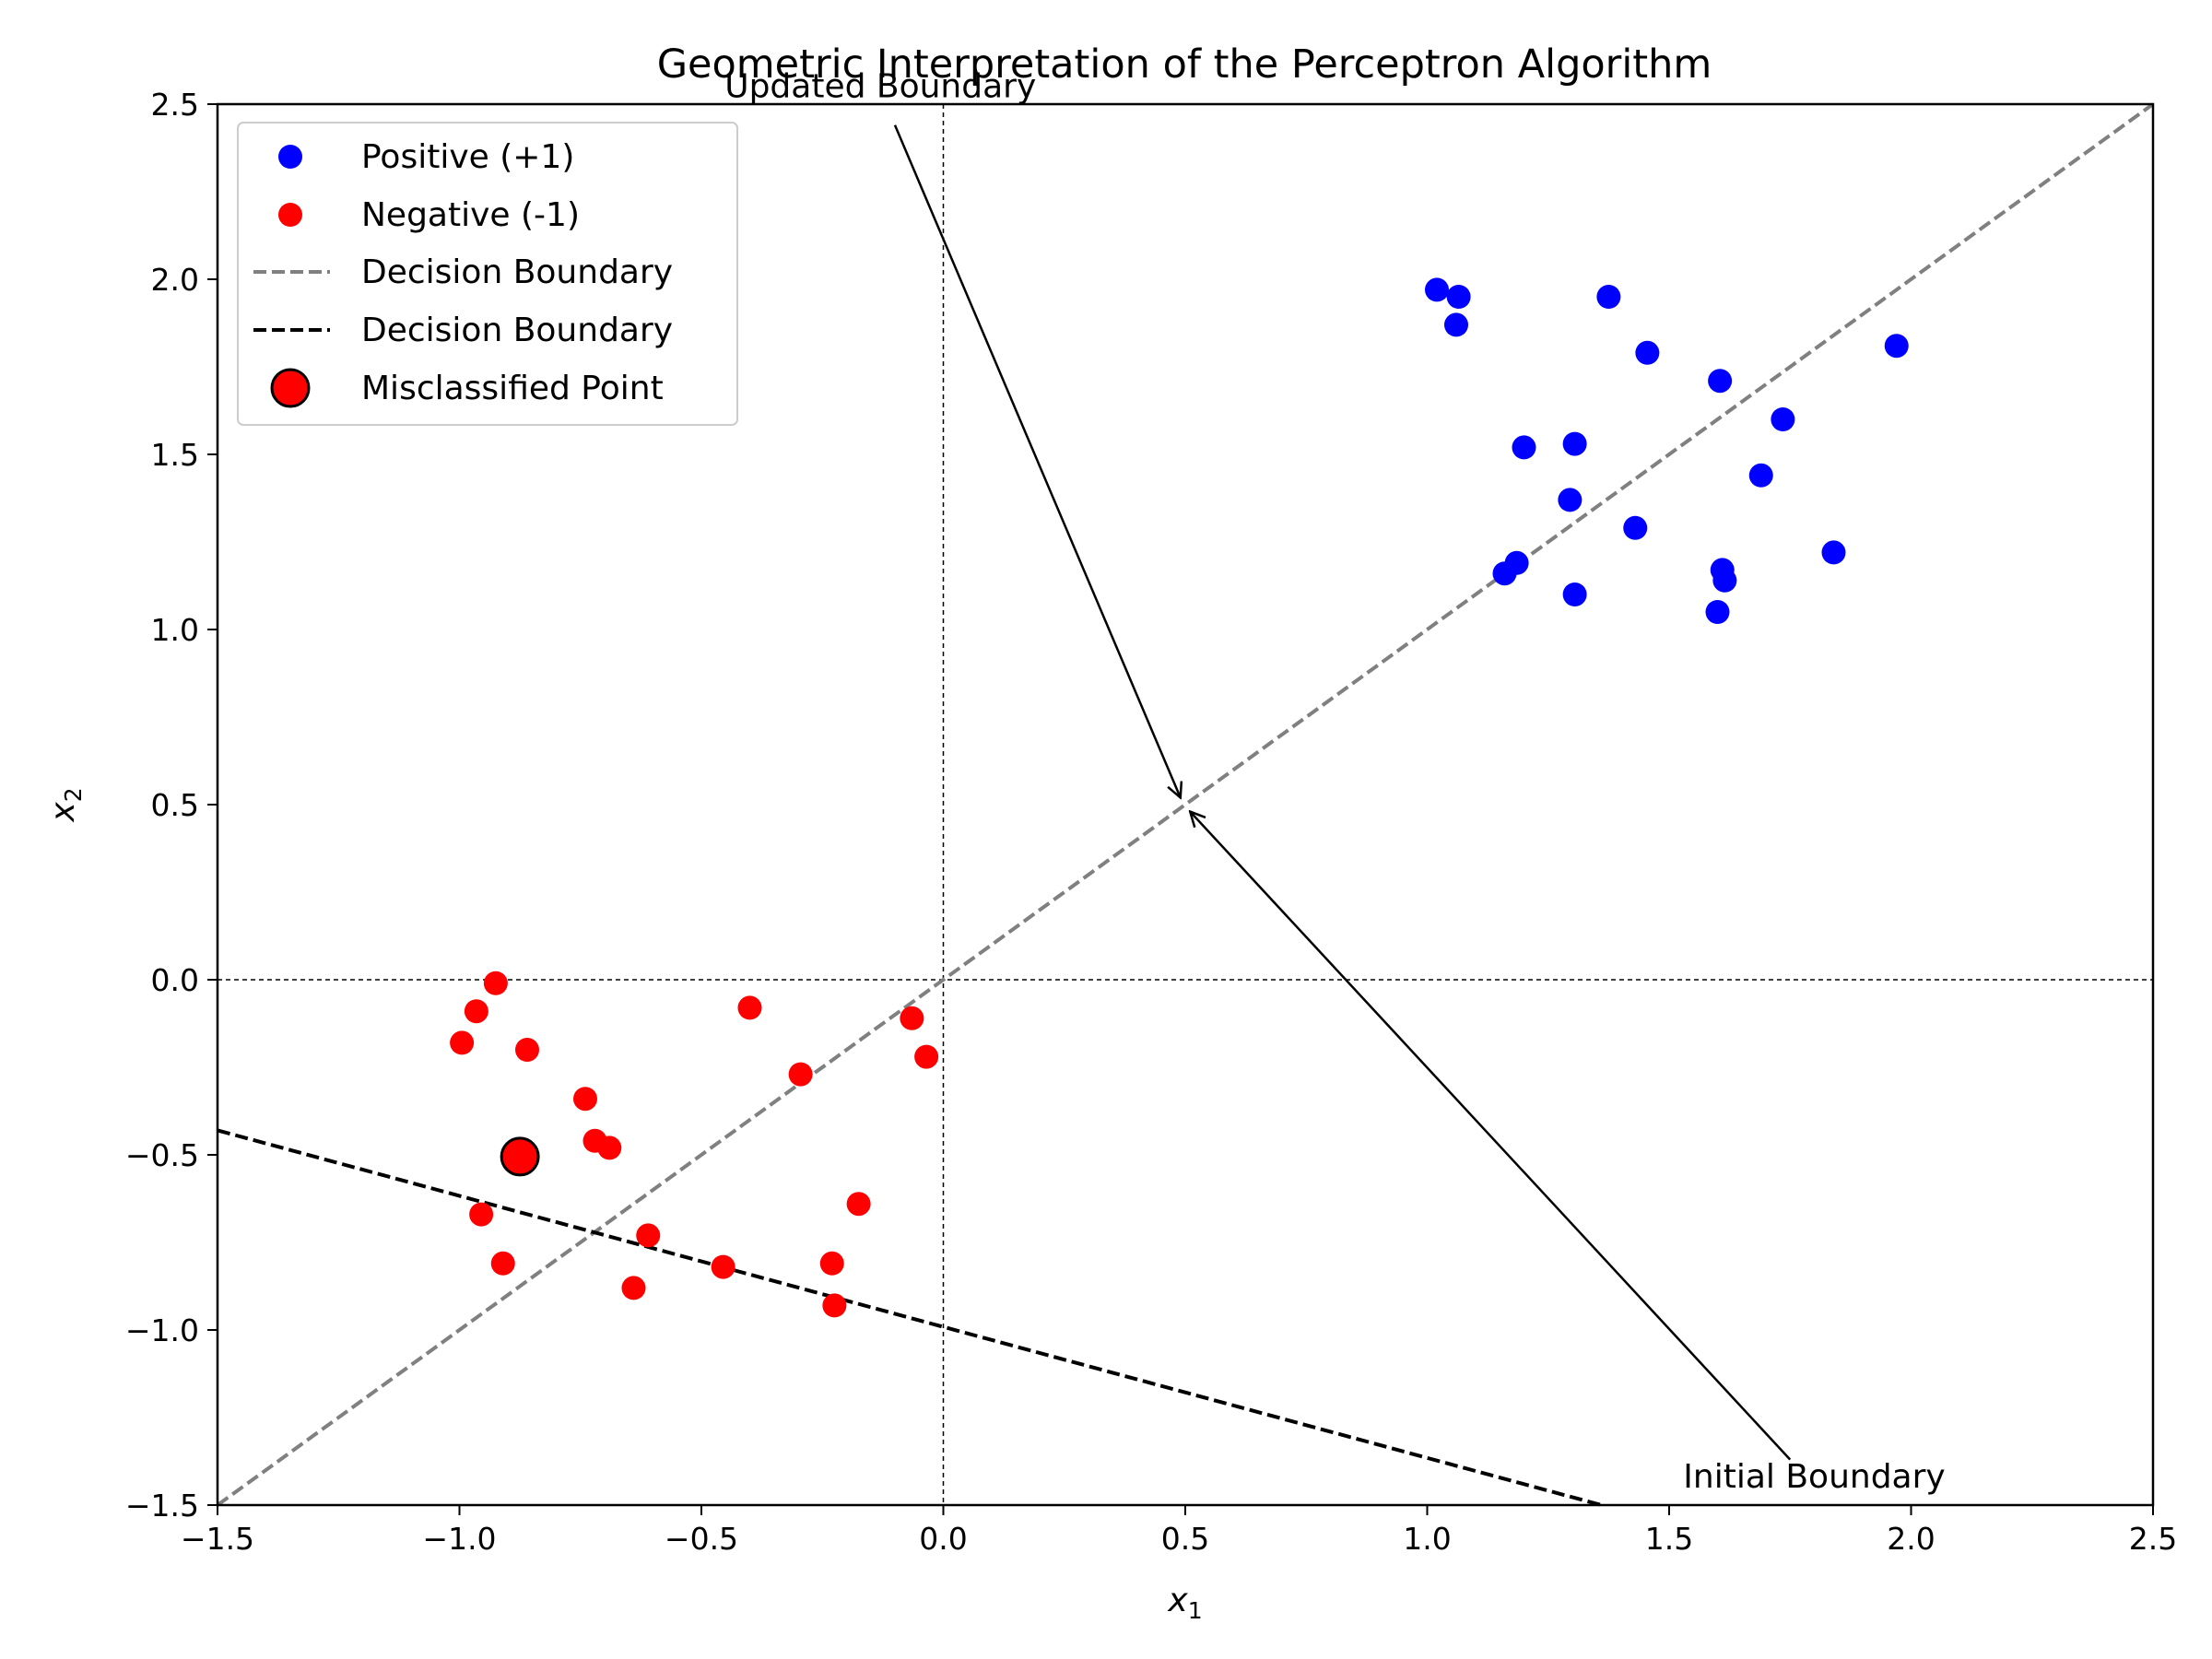 The width and height of the screenshot is (2212, 1659). Describe the element at coordinates (217, 1539) in the screenshot. I see `x-tick-label: −1.5` at that location.